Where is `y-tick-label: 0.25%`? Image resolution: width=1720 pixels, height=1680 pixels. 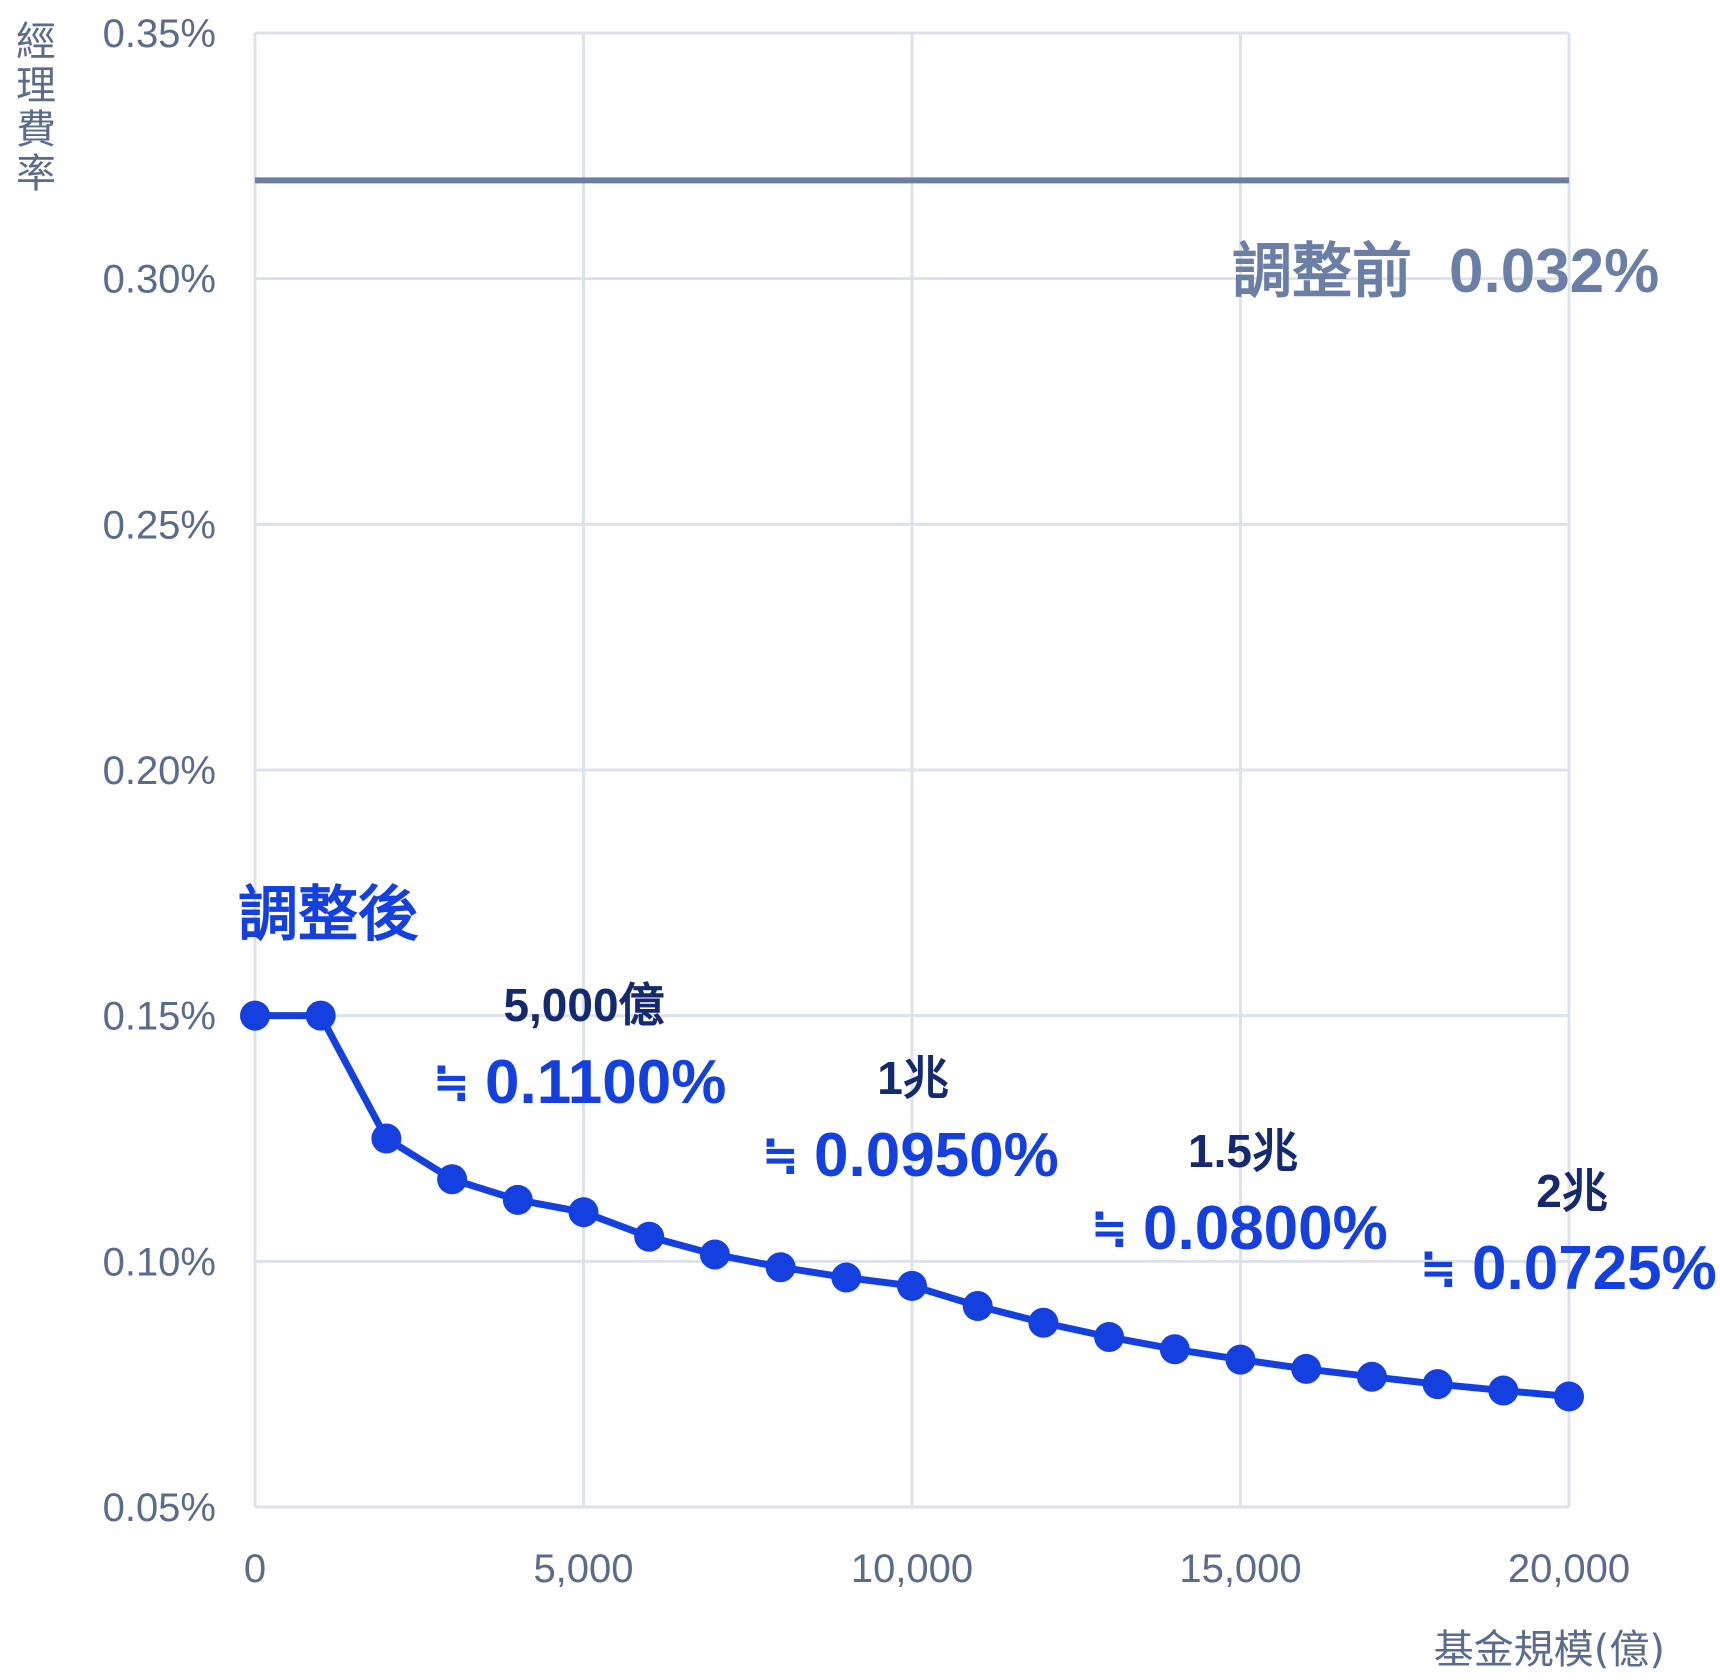 y-tick-label: 0.25% is located at coordinates (159, 525).